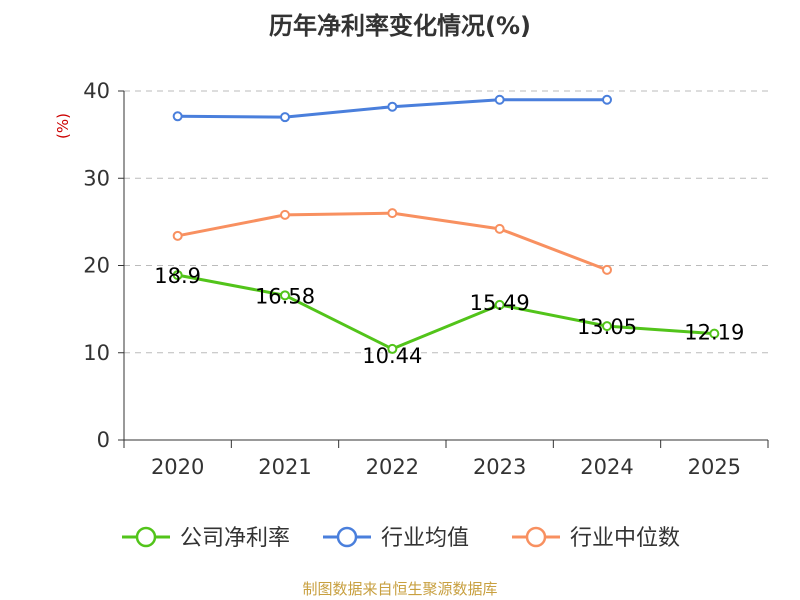 The height and width of the screenshot is (600, 800). What do you see at coordinates (96, 353) in the screenshot?
I see `y-tick-label: 10` at bounding box center [96, 353].